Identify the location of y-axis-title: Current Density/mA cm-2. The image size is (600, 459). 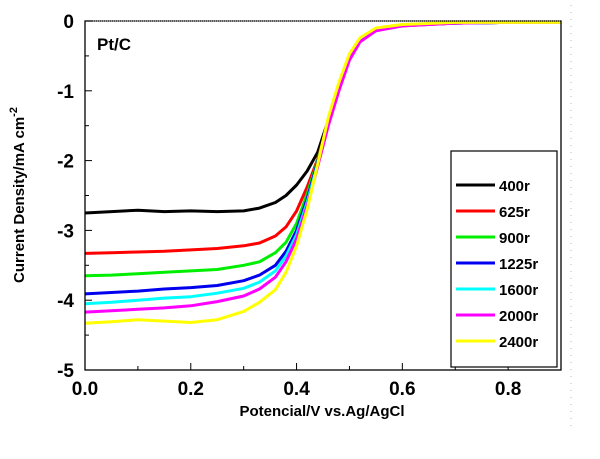
(18, 195).